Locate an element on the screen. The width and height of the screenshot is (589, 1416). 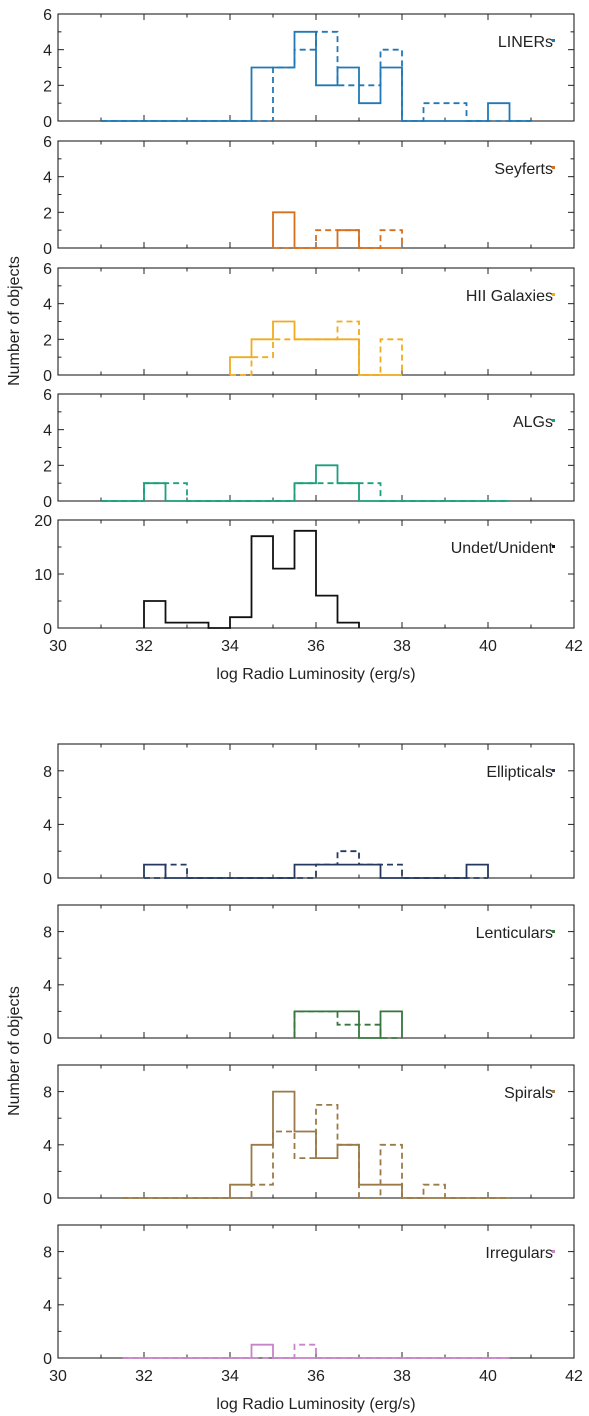
series-solid-lenticulars is located at coordinates (348, 1024).